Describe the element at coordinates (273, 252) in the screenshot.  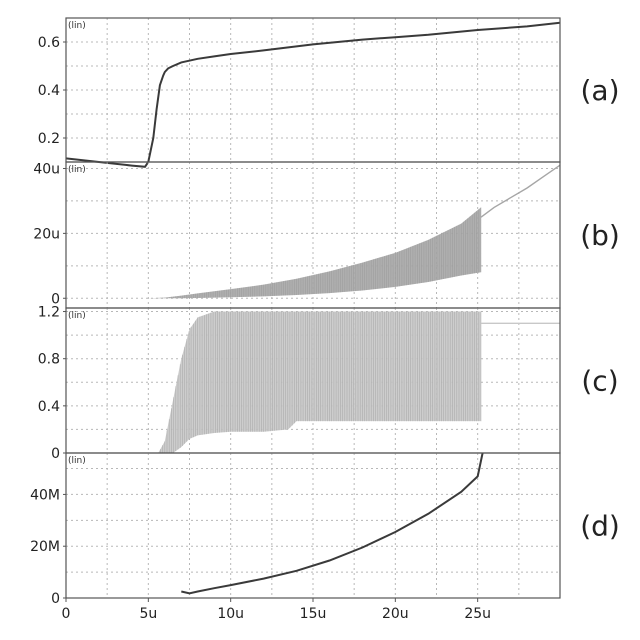
I see `oscillation-band` at that location.